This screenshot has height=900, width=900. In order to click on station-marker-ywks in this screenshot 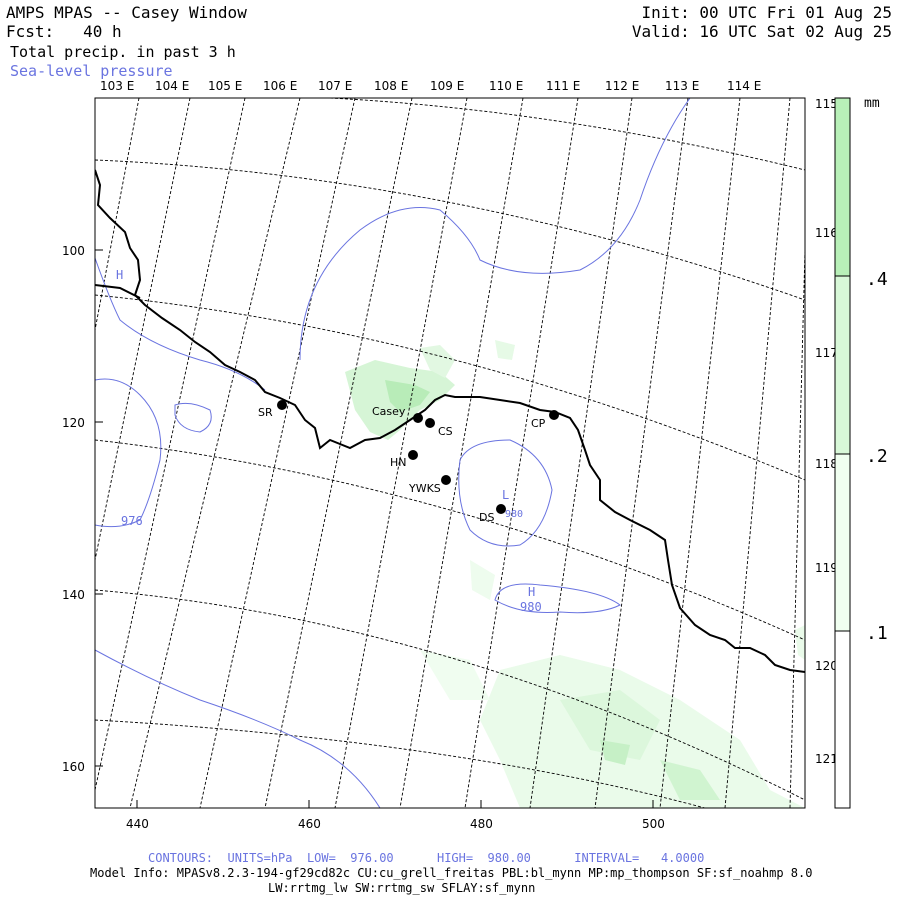, I will do `click(446, 480)`.